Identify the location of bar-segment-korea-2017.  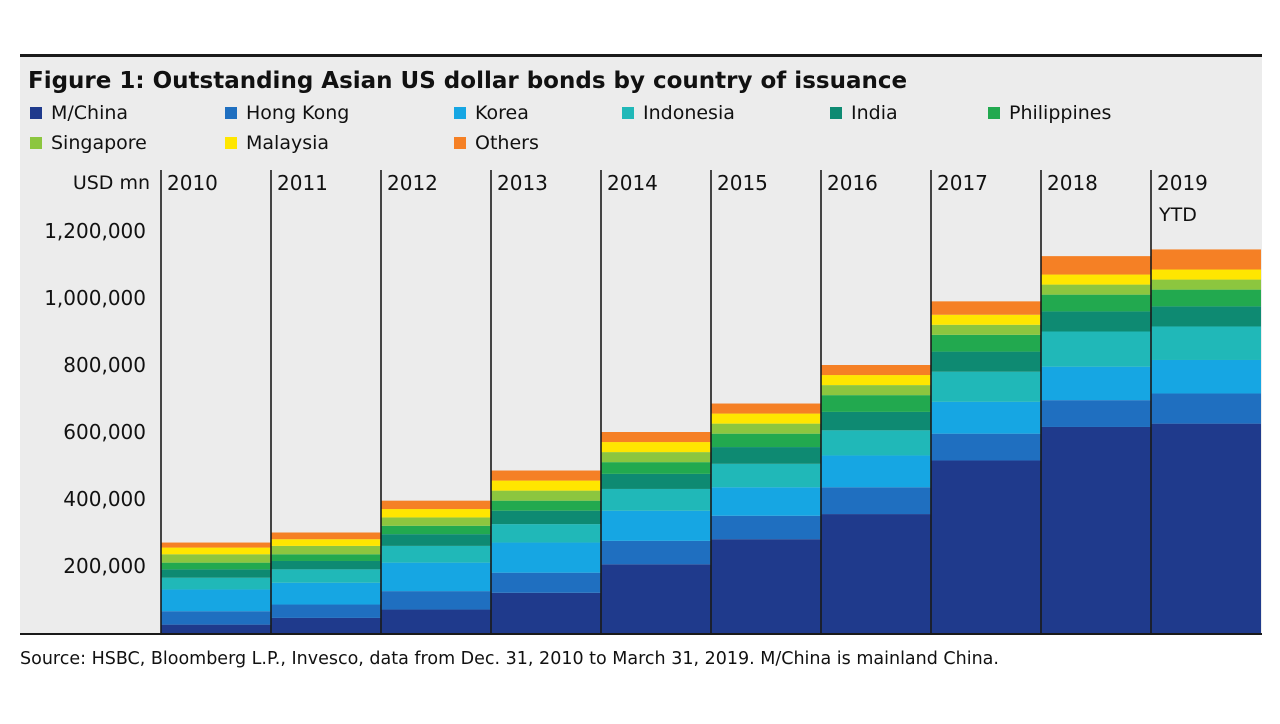
(986, 417).